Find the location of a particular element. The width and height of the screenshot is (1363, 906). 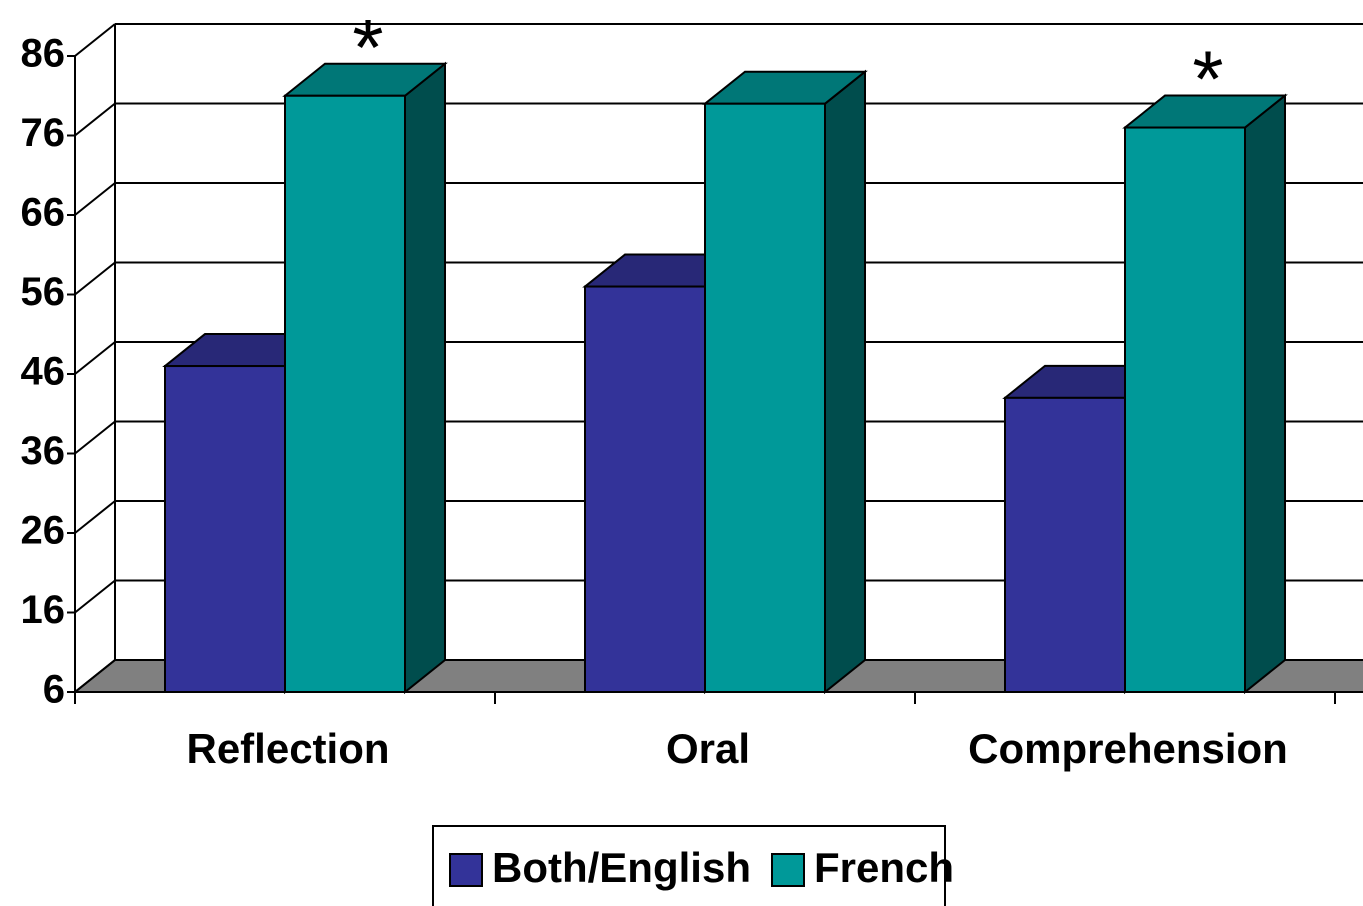

x-tick-label: Reflection is located at coordinates (287, 748).